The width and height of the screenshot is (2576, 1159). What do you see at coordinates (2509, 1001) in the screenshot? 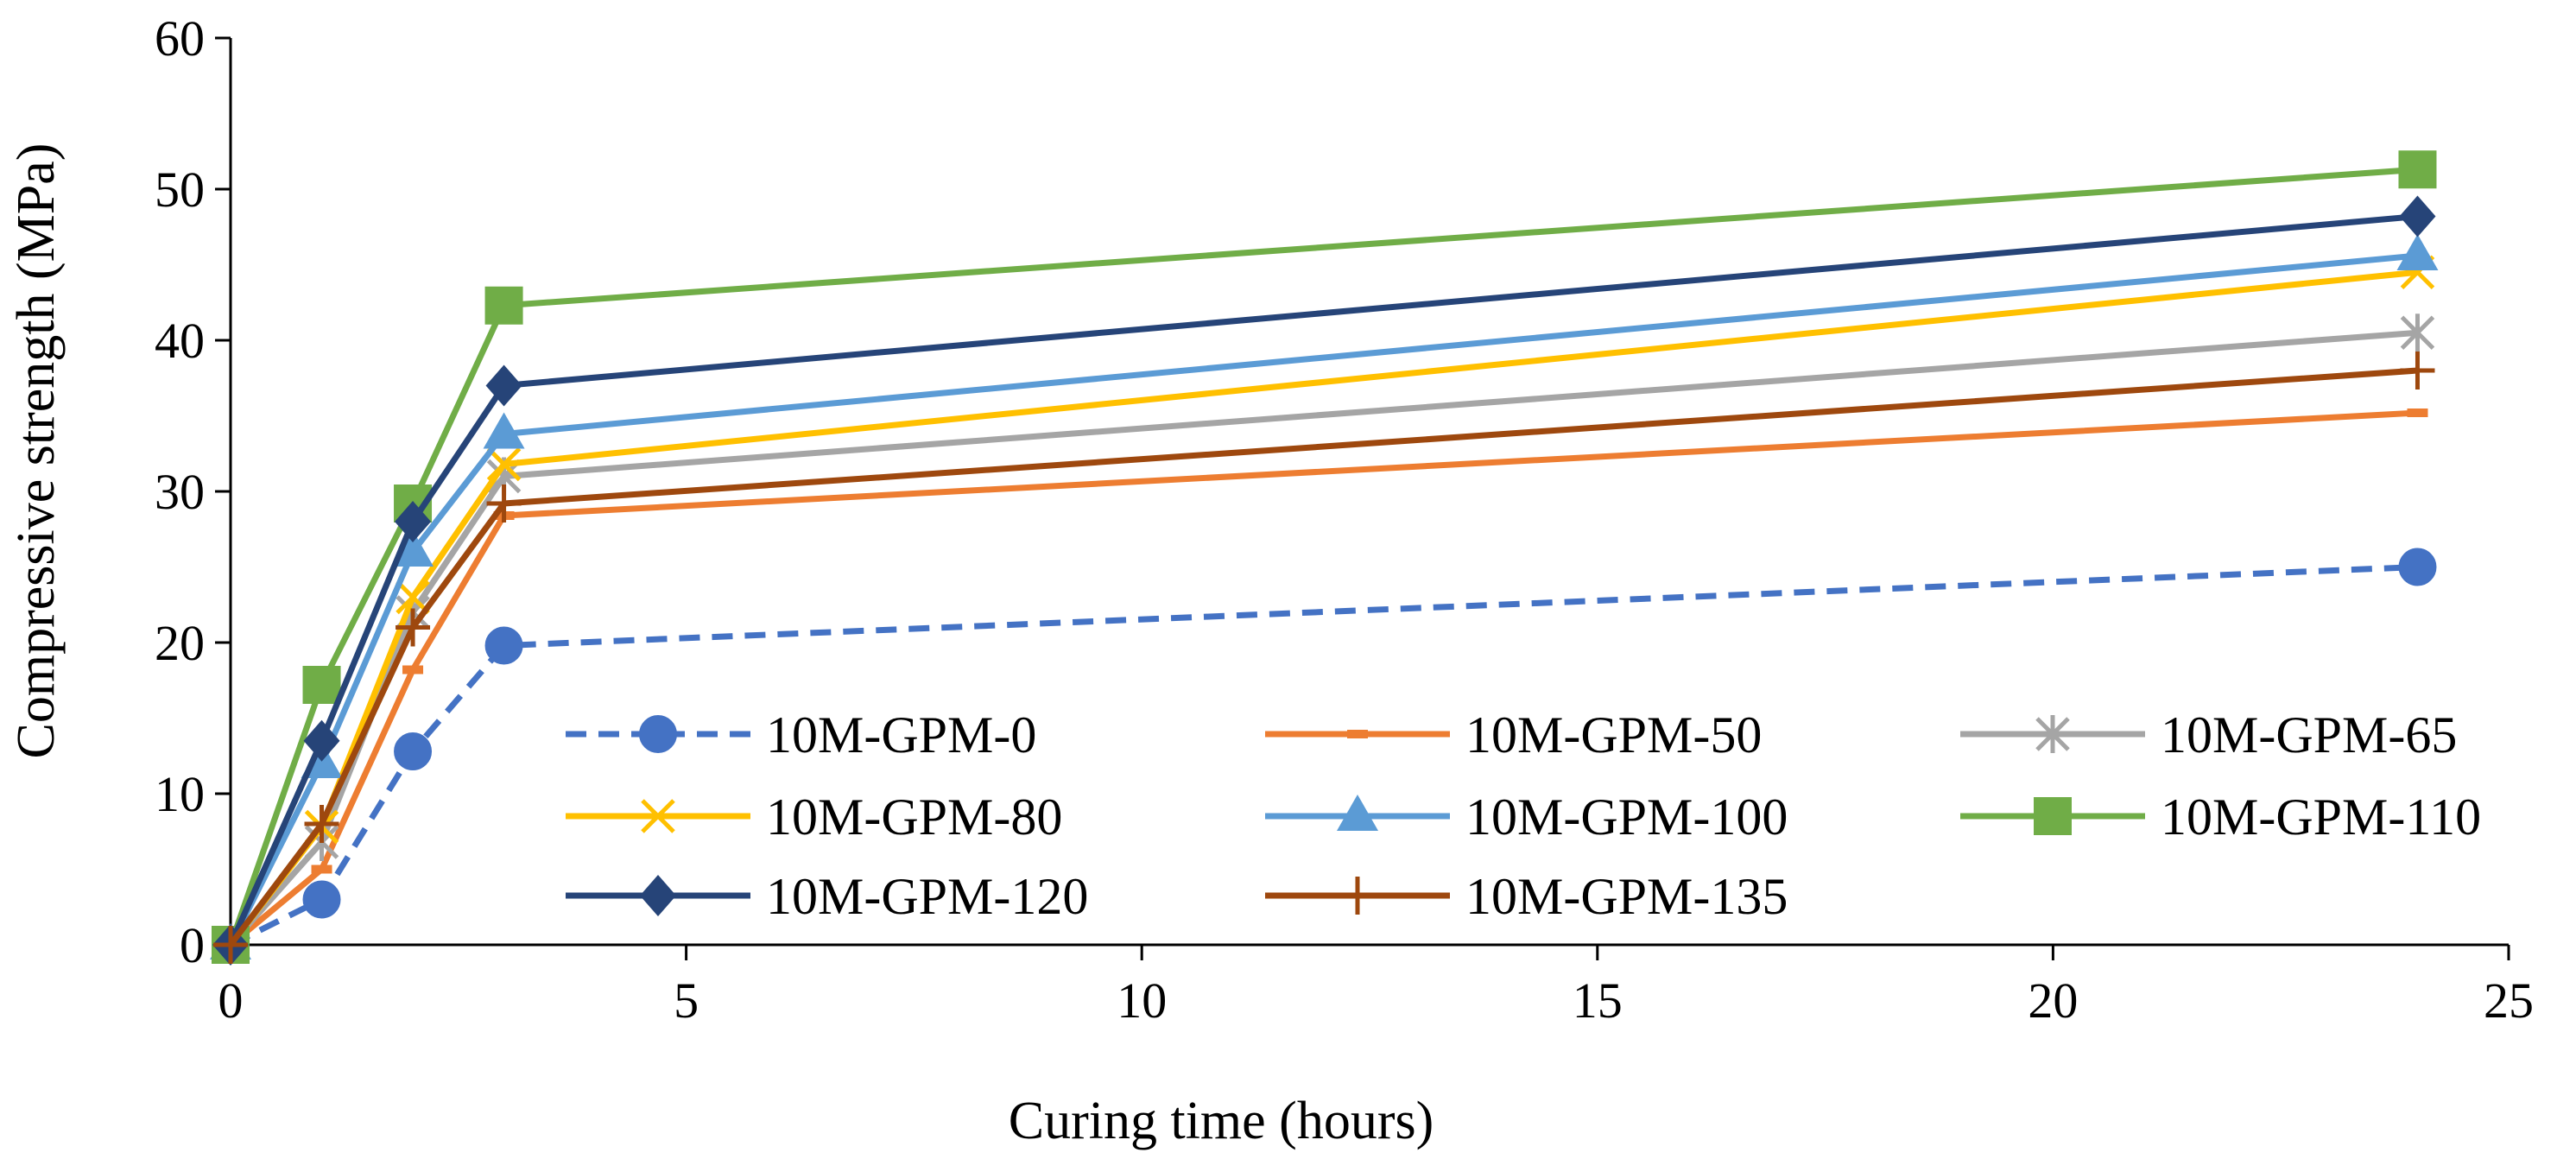
I see `x-tick-label: 25` at bounding box center [2509, 1001].